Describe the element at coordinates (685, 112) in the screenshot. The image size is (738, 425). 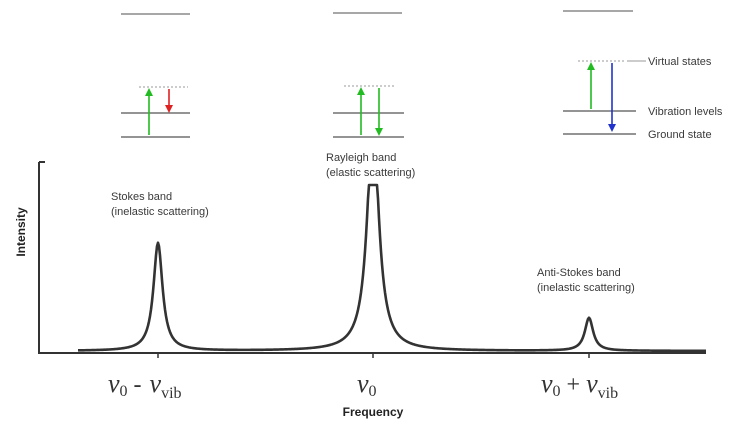
I see `vibration-levels-label: Vibration levels` at that location.